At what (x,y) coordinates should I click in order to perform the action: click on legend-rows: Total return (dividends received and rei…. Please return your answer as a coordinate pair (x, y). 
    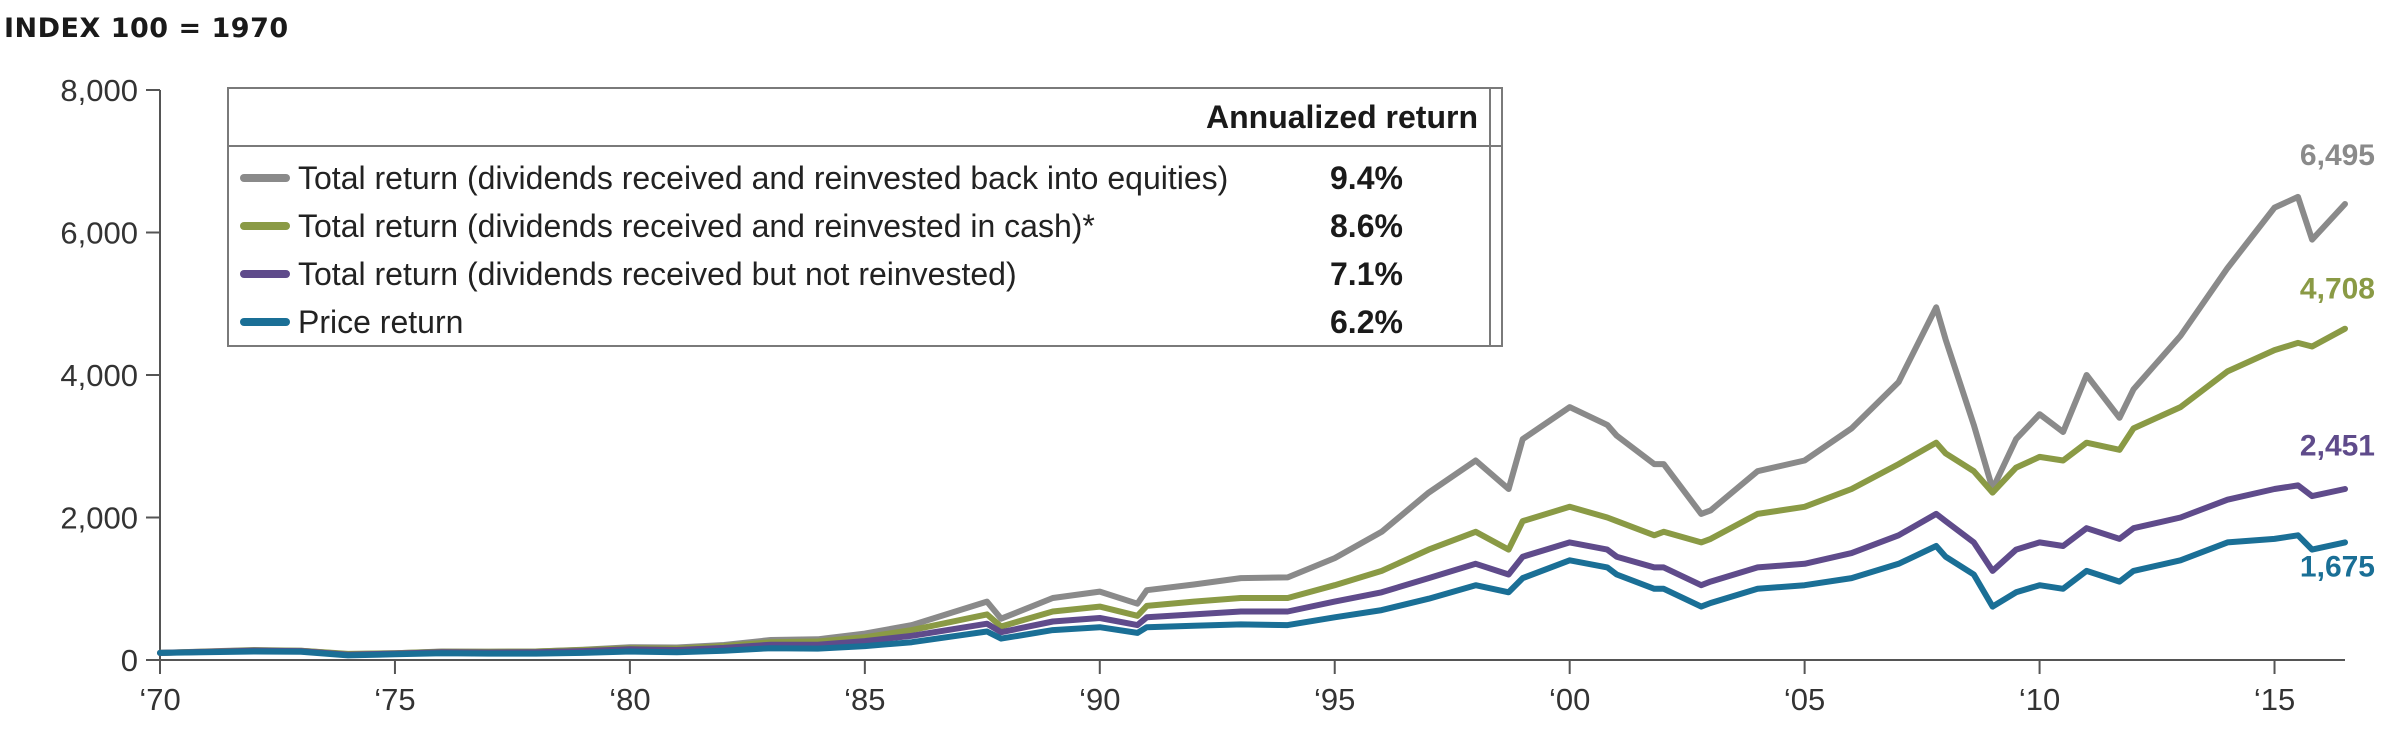
    Looking at the image, I should click on (821, 250).